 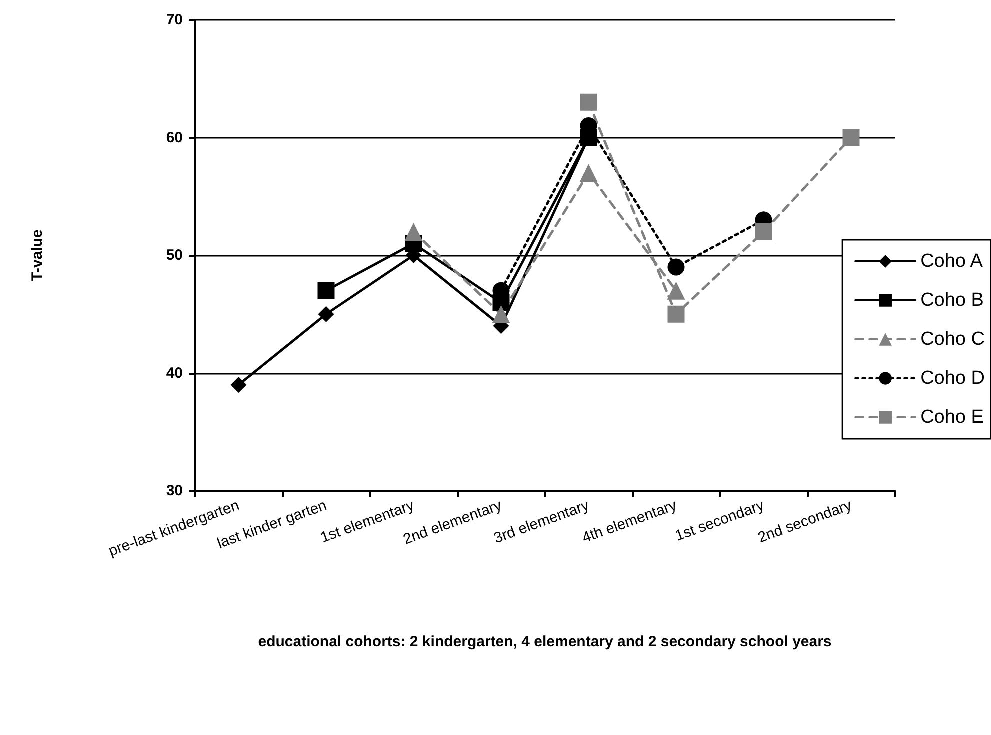 What do you see at coordinates (174, 137) in the screenshot?
I see `y-tick-label: 60` at bounding box center [174, 137].